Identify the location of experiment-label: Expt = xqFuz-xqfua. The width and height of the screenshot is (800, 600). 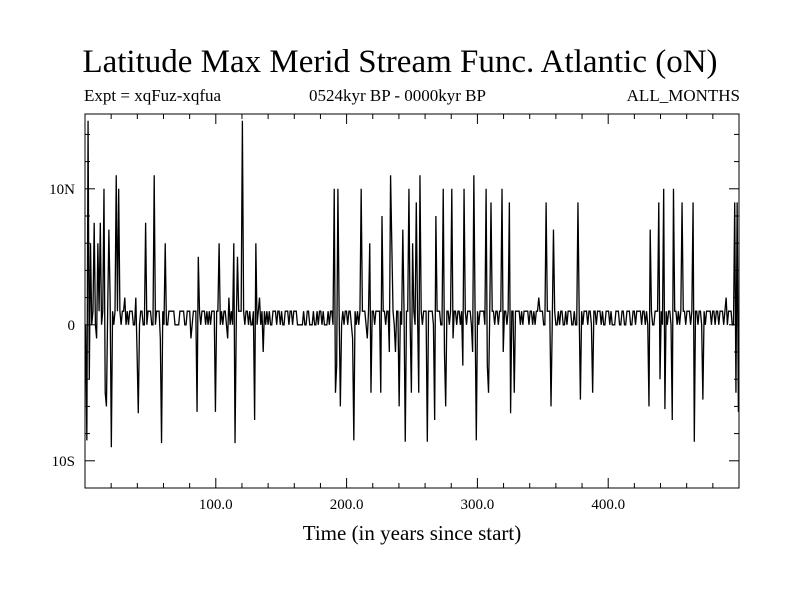
(153, 95).